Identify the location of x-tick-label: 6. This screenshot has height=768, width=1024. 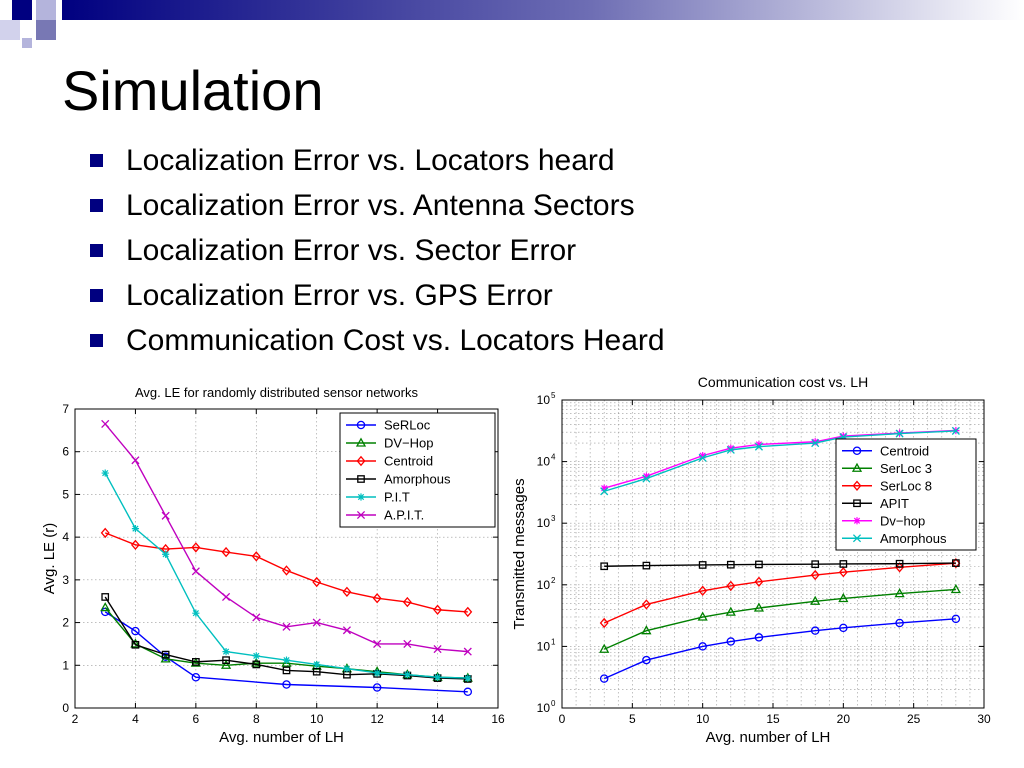
(196, 719).